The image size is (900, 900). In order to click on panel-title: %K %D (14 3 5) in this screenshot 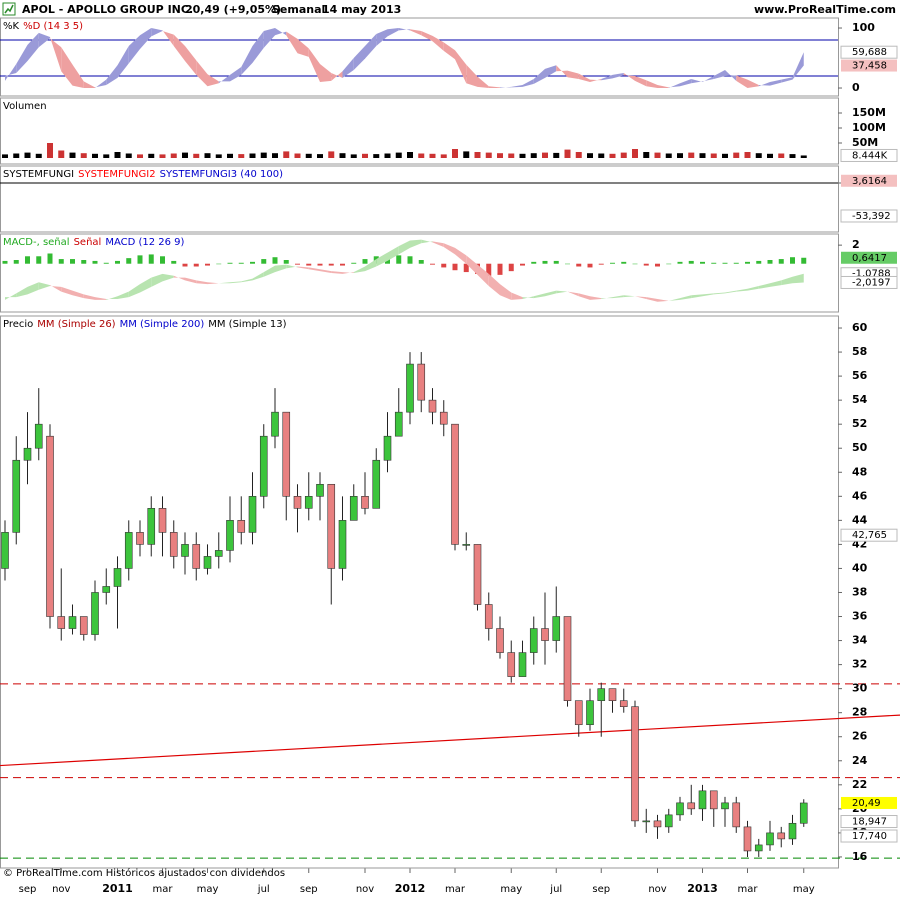, I will do `click(43, 26)`.